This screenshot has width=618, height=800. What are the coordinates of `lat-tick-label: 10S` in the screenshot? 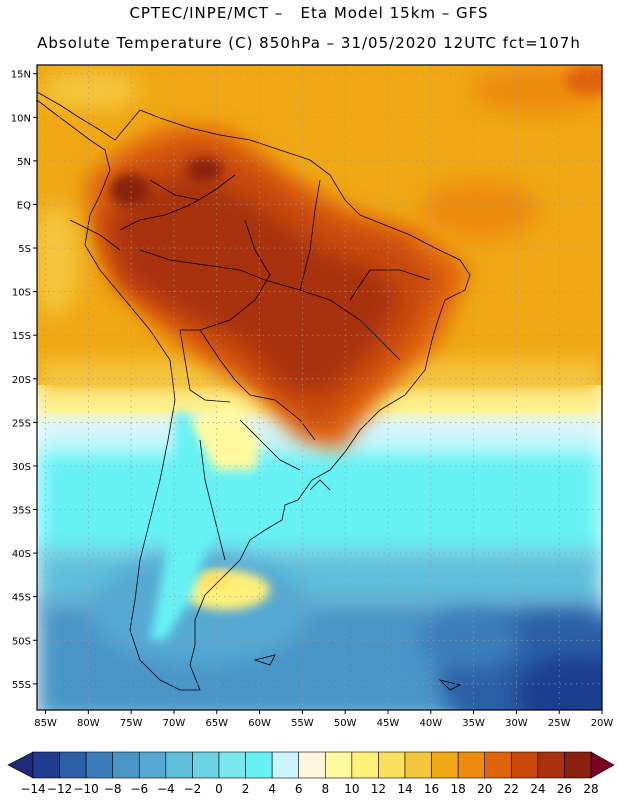 It's located at (21, 293).